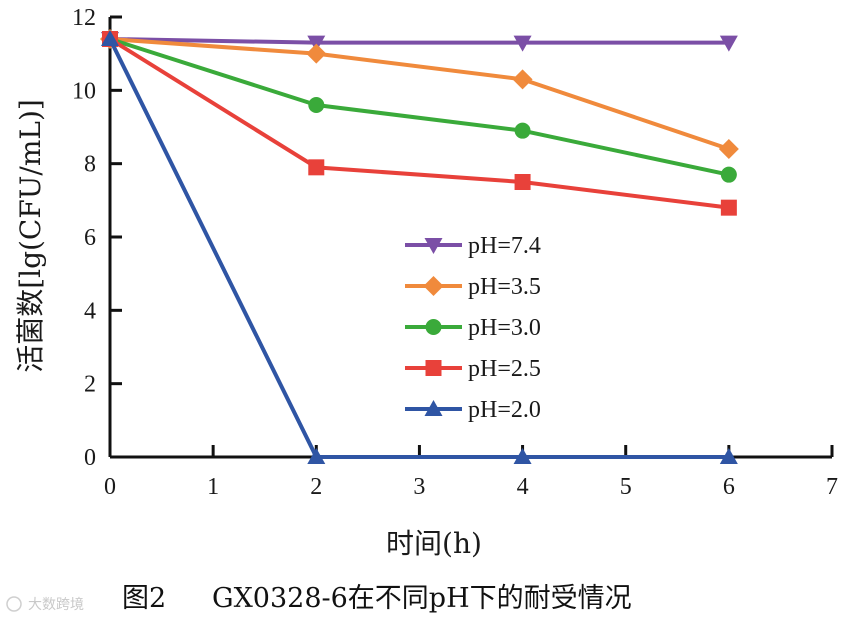 The image size is (845, 623). I want to click on x-tick-label: 4, so click(523, 487).